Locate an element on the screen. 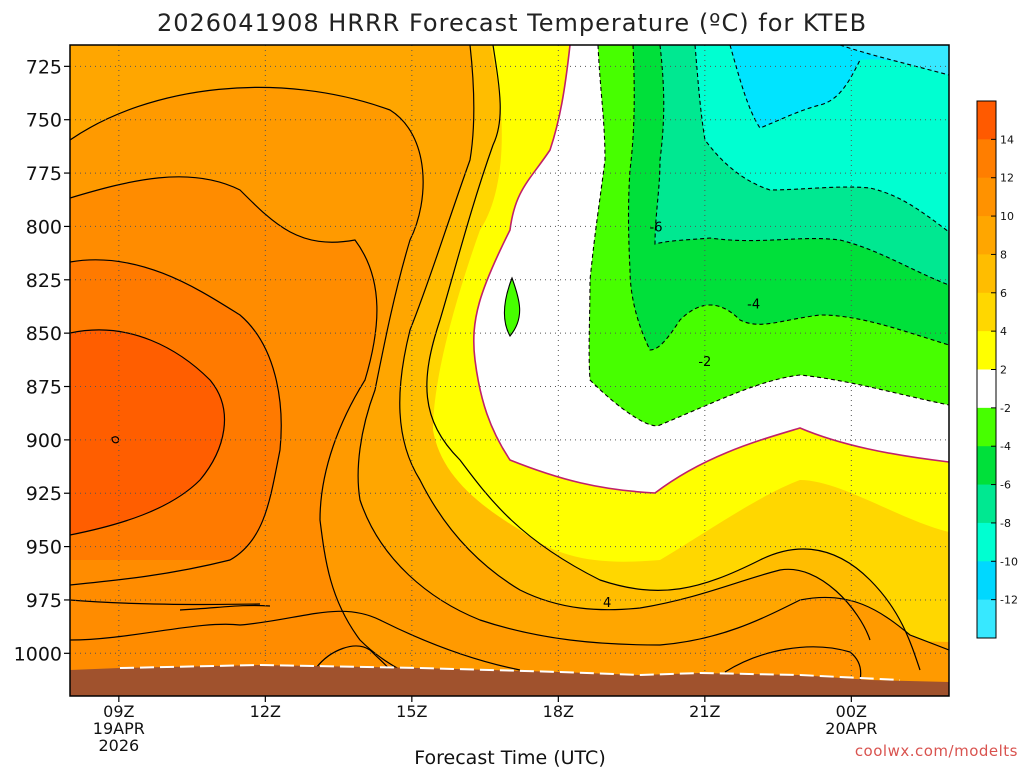  y-tick-label: 1000 is located at coordinates (38, 654).